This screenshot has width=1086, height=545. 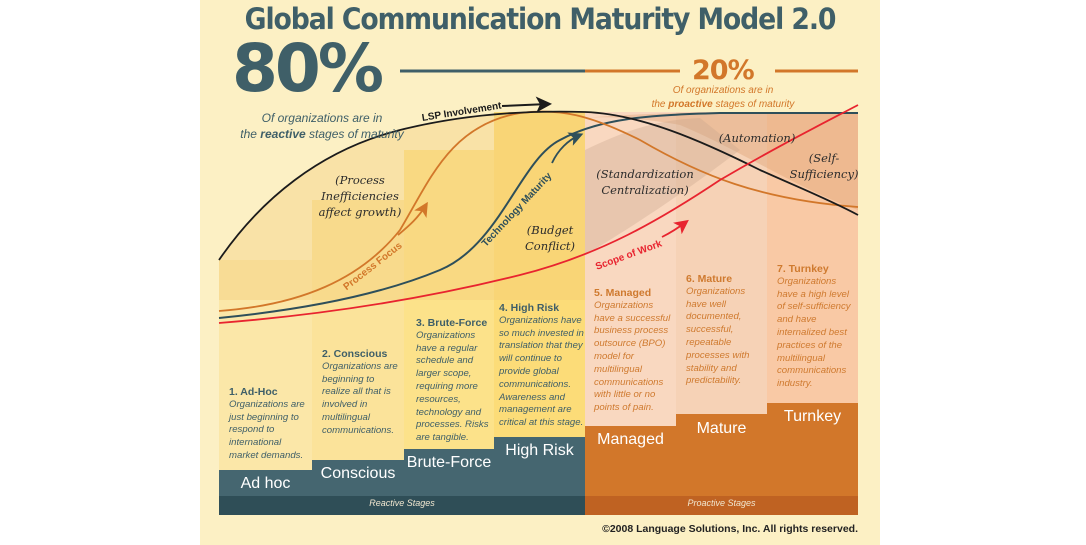 I want to click on reactive-caption-post: stages of maturity, so click(x=354, y=134).